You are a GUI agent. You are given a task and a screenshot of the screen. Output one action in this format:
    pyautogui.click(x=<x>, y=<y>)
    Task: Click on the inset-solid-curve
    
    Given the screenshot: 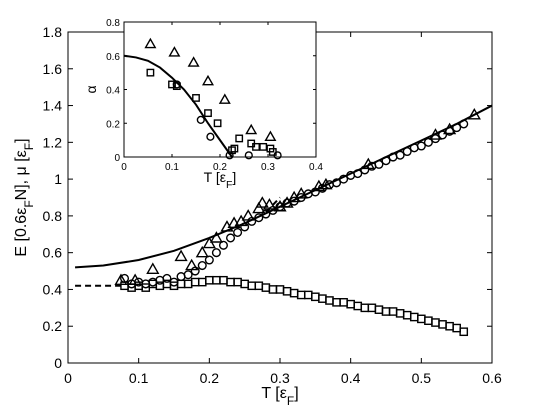 What is the action you would take?
    pyautogui.click(x=178, y=106)
    